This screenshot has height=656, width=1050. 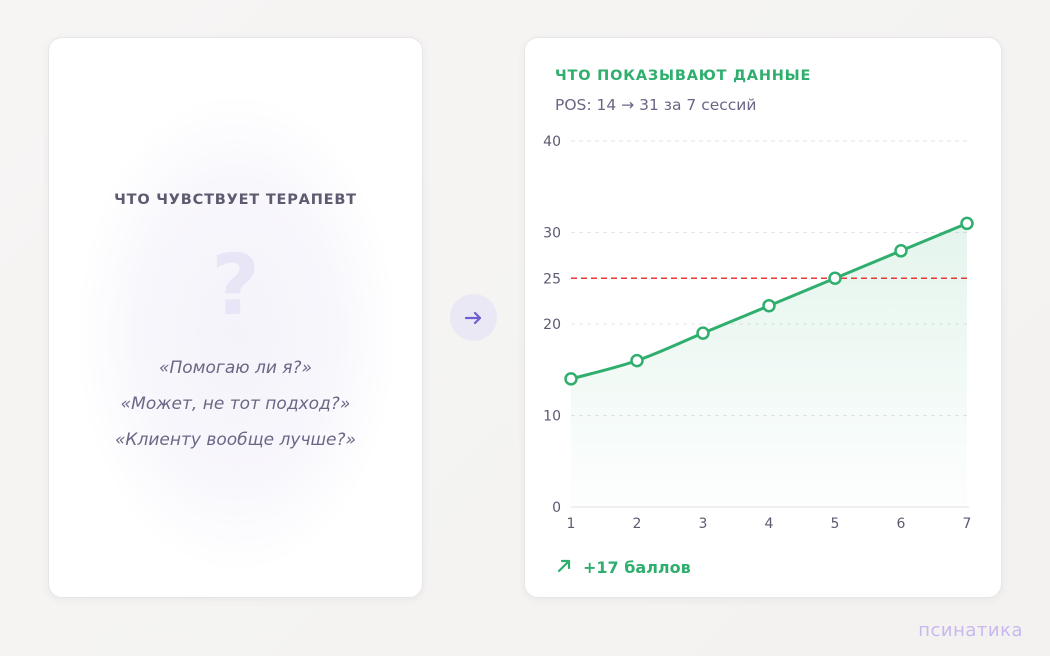 I want to click on quote-item: «Помогаю ли я?», so click(x=235, y=368).